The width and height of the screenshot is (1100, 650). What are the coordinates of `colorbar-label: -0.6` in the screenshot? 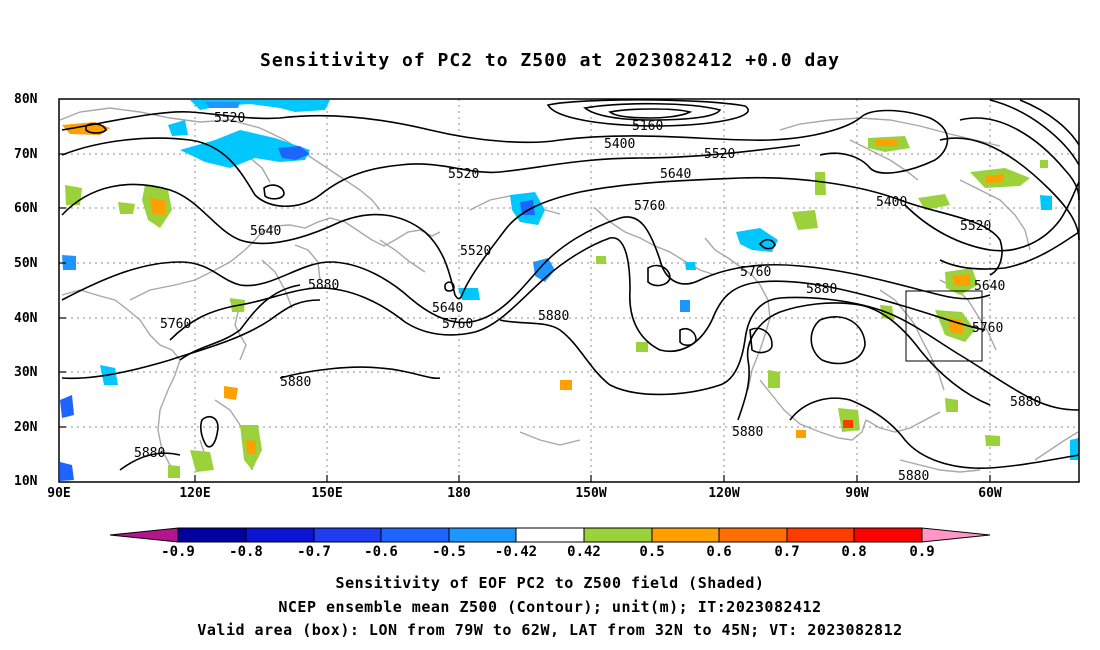 It's located at (381, 552).